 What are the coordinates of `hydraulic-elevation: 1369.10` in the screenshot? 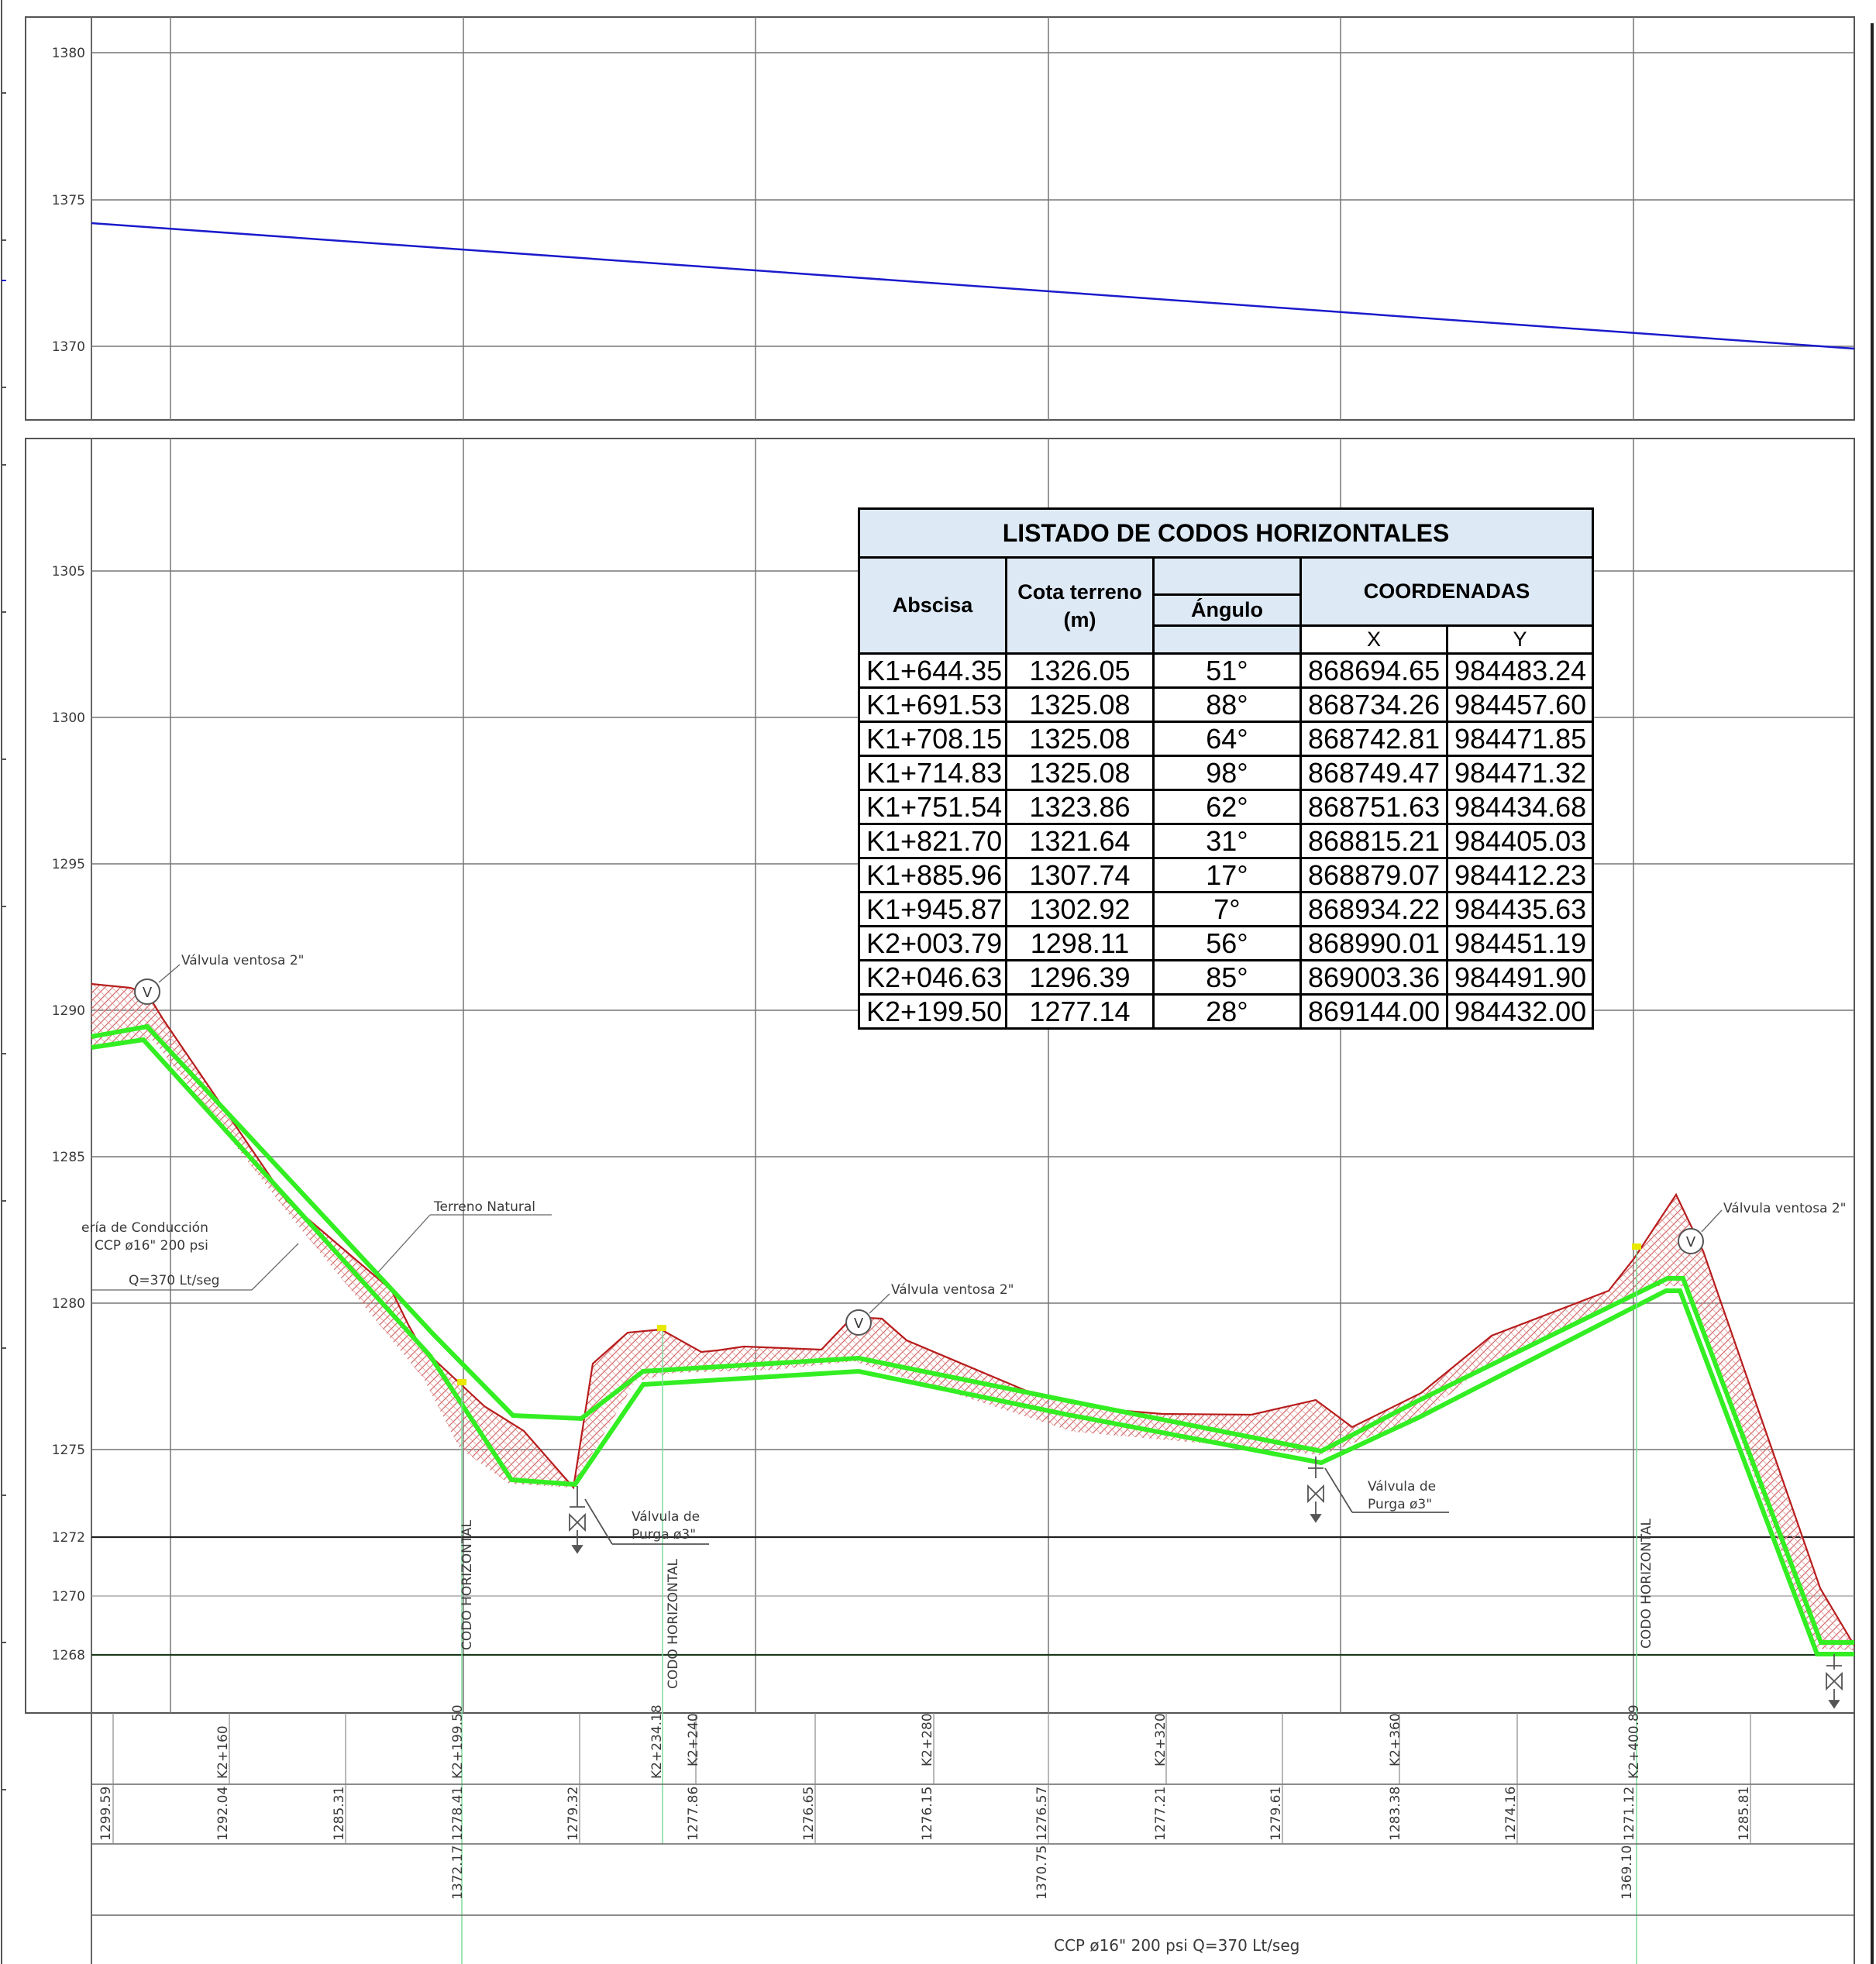 It's located at (1627, 1873).